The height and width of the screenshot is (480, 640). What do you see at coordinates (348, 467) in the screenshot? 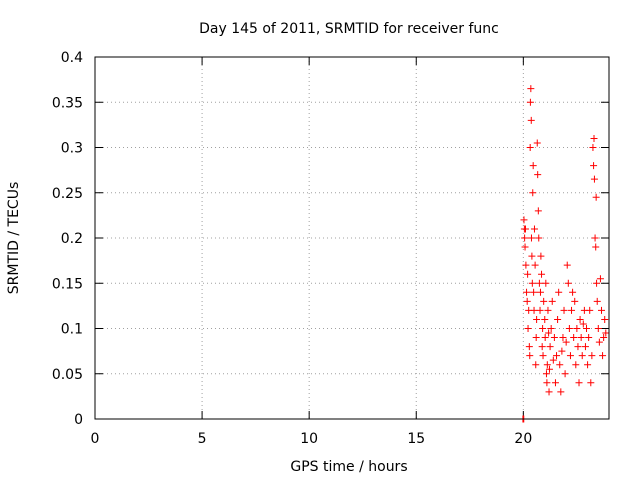
I see `x-axis-label: GPS time / hours` at bounding box center [348, 467].